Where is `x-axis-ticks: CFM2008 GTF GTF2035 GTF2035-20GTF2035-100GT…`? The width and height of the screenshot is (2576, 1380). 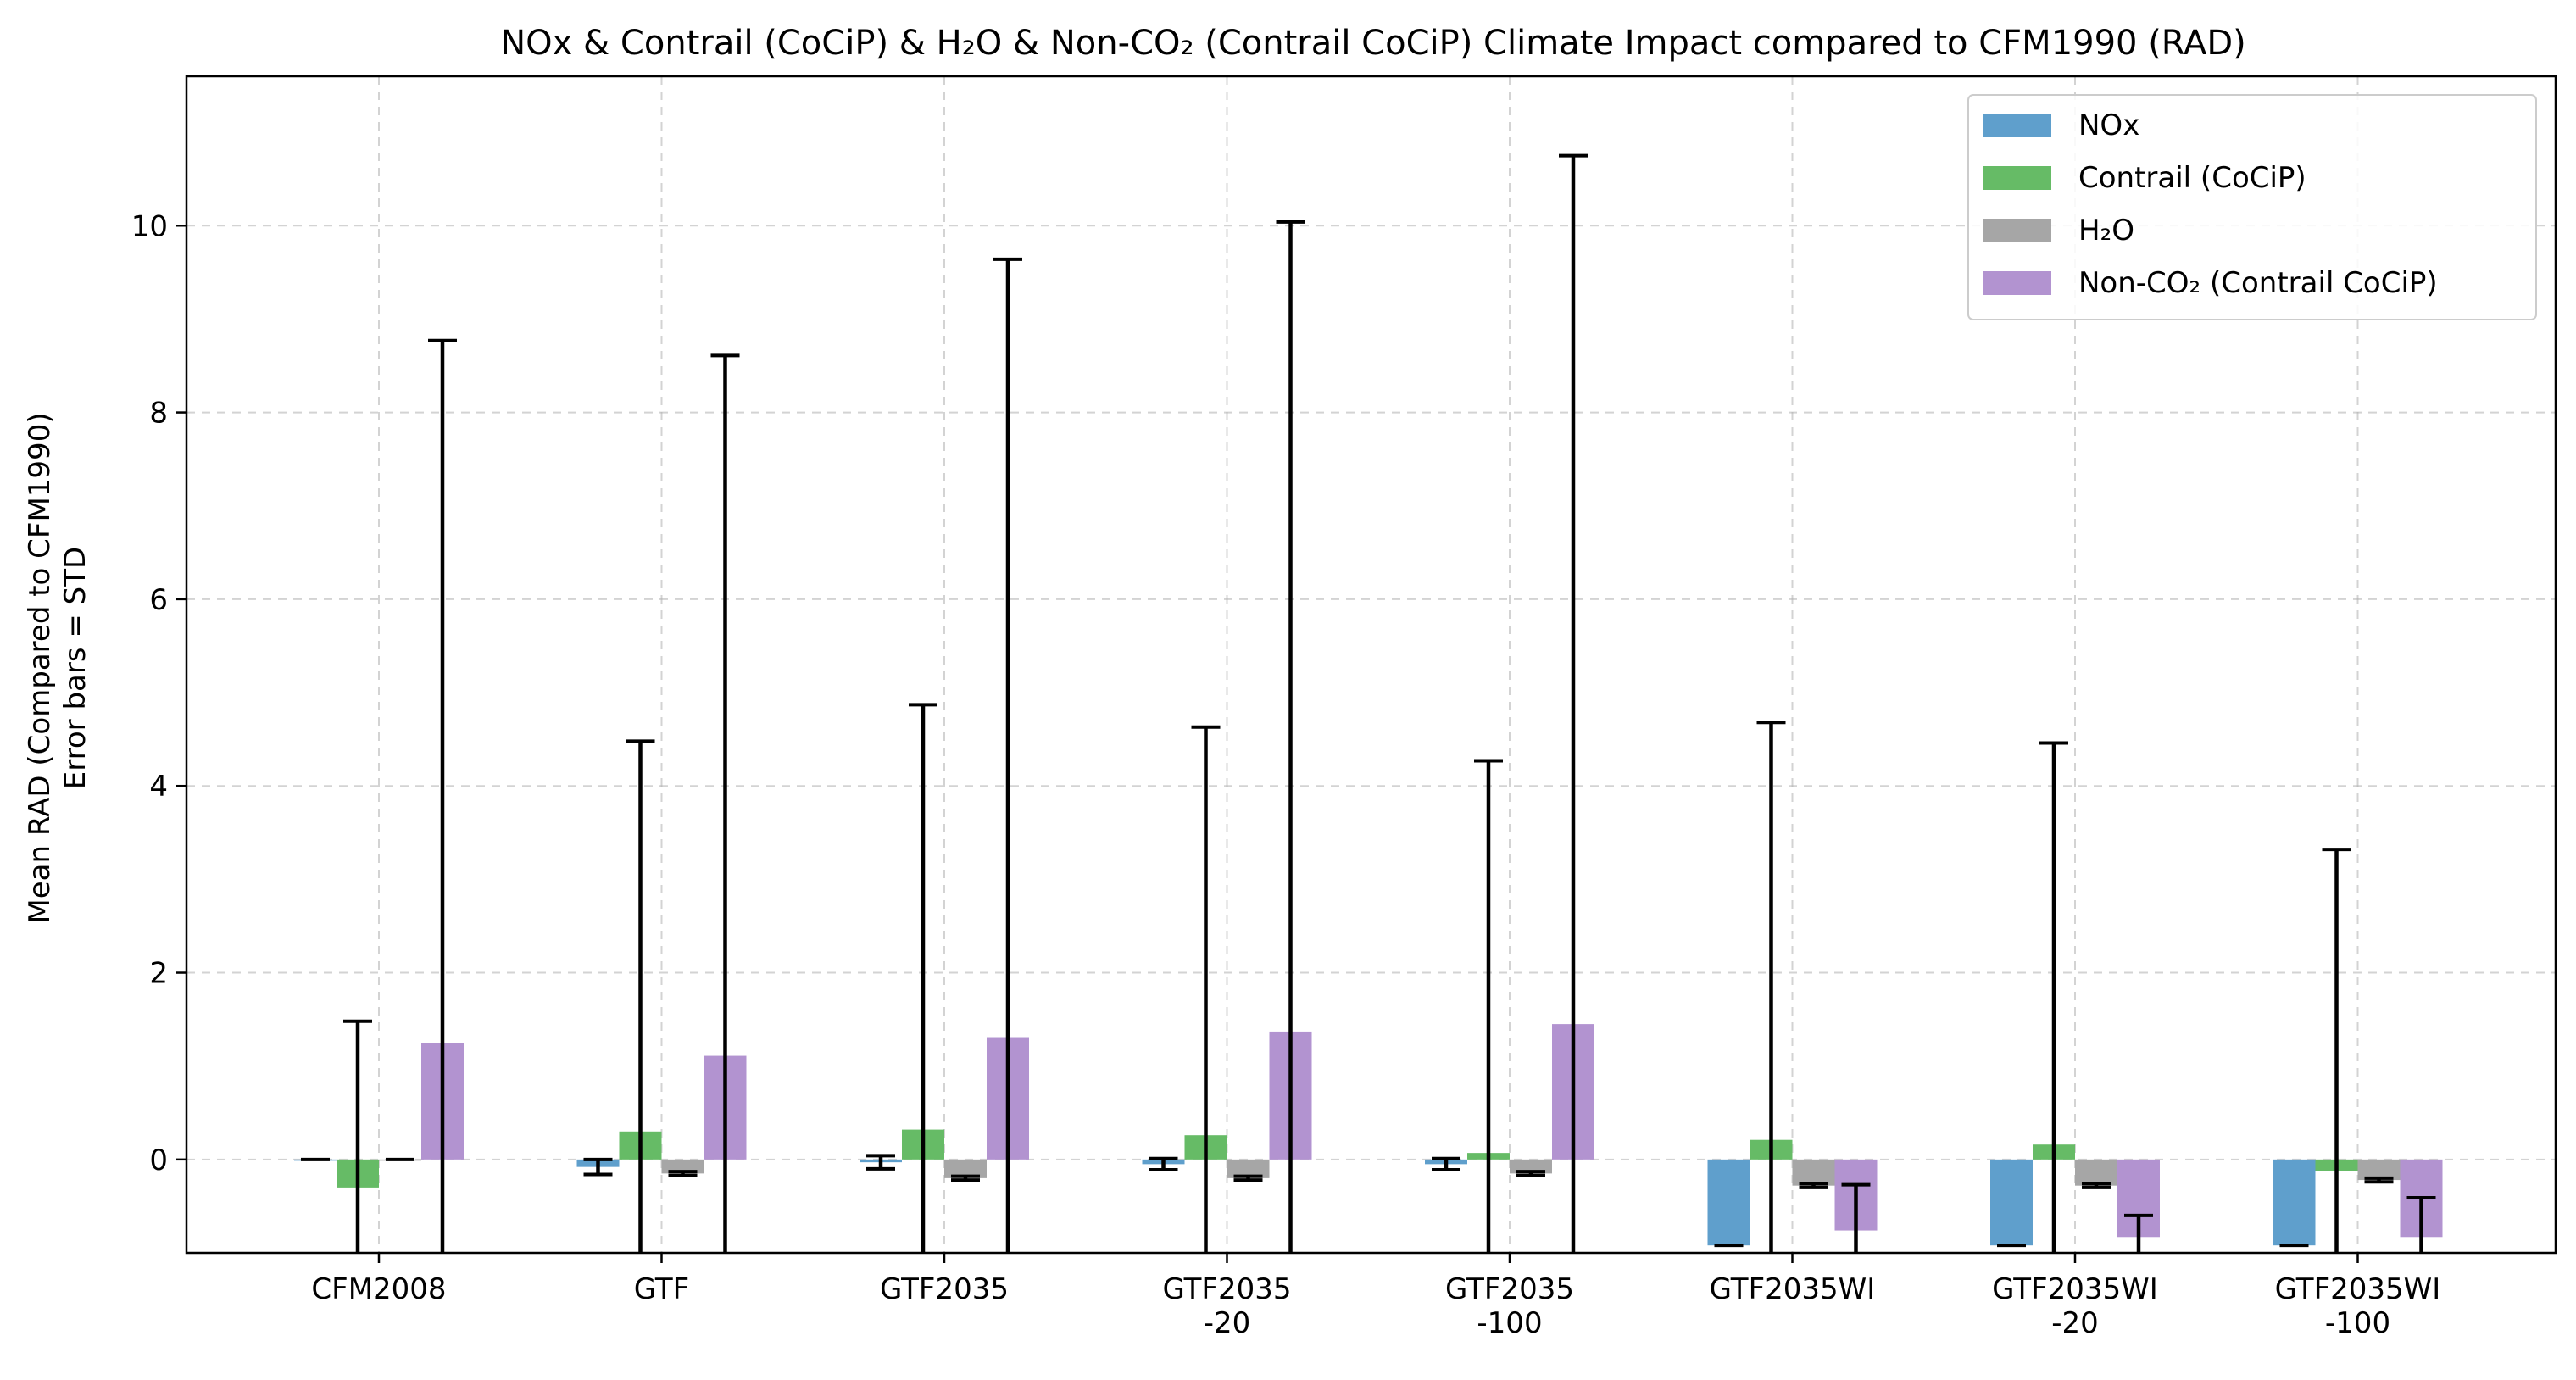 x-axis-ticks: CFM2008 GTF GTF2035 GTF2035-20GTF2035-100GT… is located at coordinates (1375, 1296).